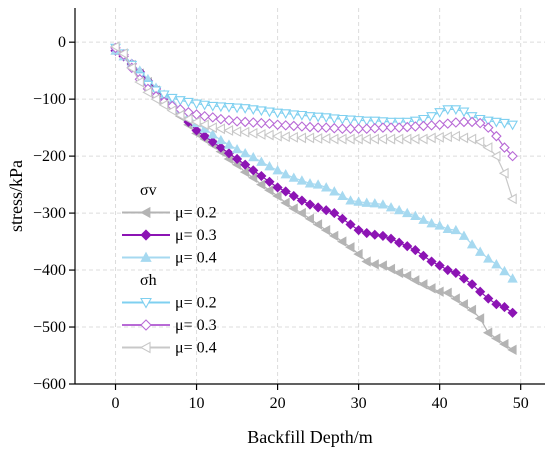  I want to click on legend-label: μ= 0.4, so click(196, 348).